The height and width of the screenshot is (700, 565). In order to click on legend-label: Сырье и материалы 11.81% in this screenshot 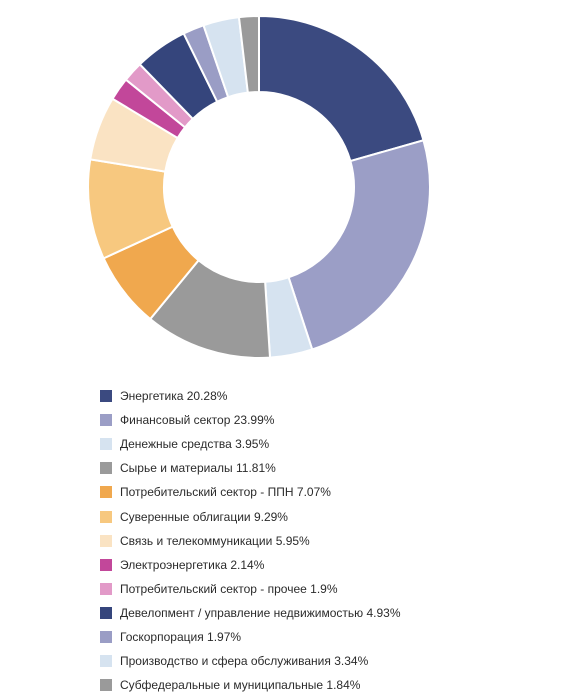, I will do `click(198, 468)`.